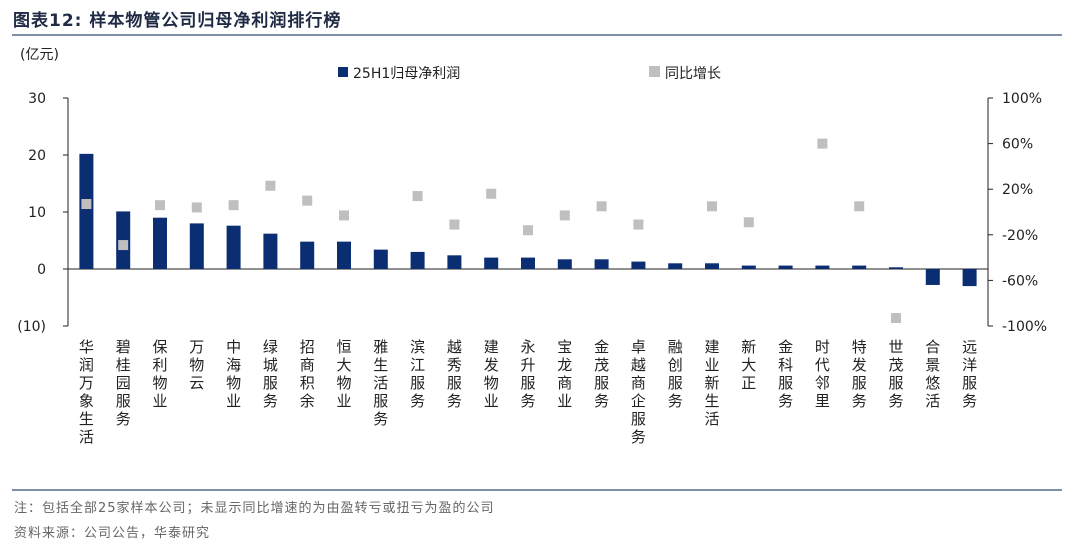 This screenshot has width=1080, height=549. What do you see at coordinates (654, 71) in the screenshot?
I see `legend-marker-swatch` at bounding box center [654, 71].